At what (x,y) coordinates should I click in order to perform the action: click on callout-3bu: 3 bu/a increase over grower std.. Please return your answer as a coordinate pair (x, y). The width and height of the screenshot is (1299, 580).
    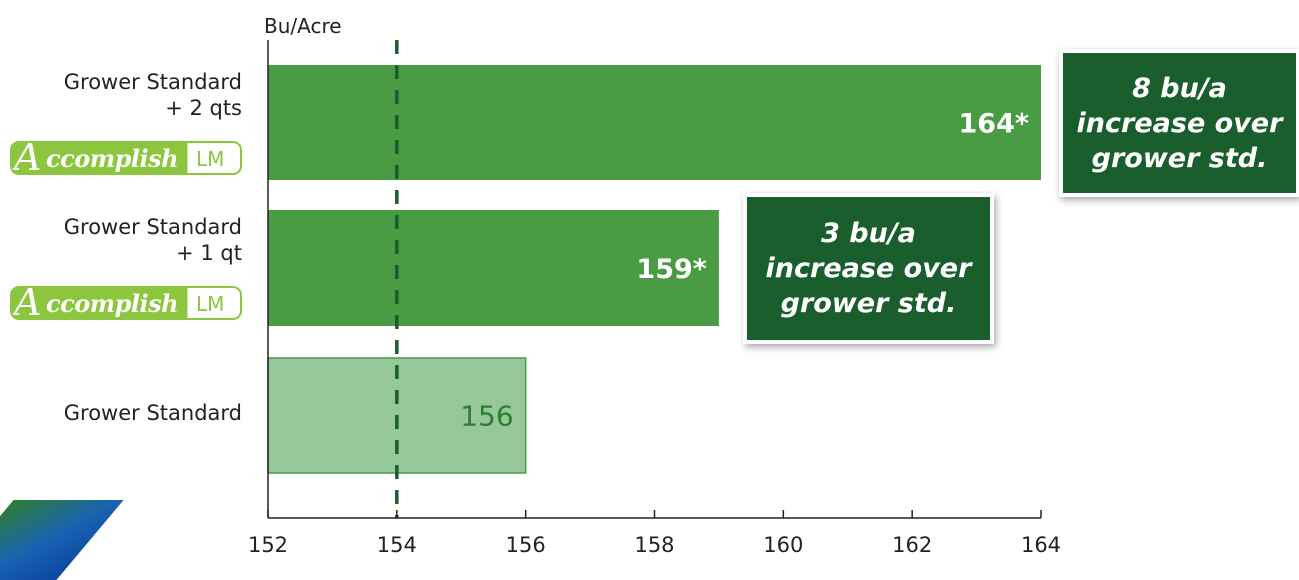
    Looking at the image, I should click on (868, 268).